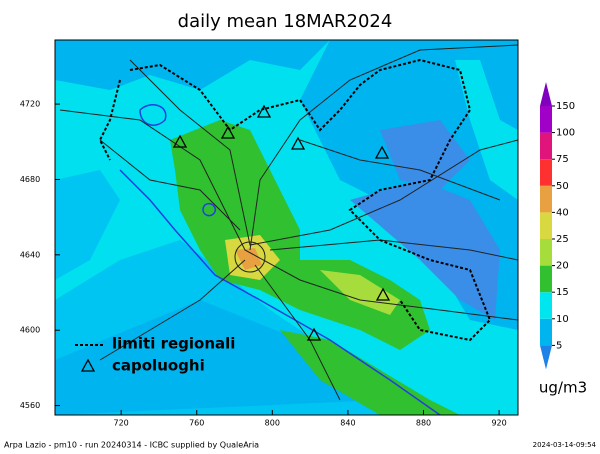  What do you see at coordinates (173, 344) in the screenshot?
I see `legend-label: limiti regionali` at bounding box center [173, 344].